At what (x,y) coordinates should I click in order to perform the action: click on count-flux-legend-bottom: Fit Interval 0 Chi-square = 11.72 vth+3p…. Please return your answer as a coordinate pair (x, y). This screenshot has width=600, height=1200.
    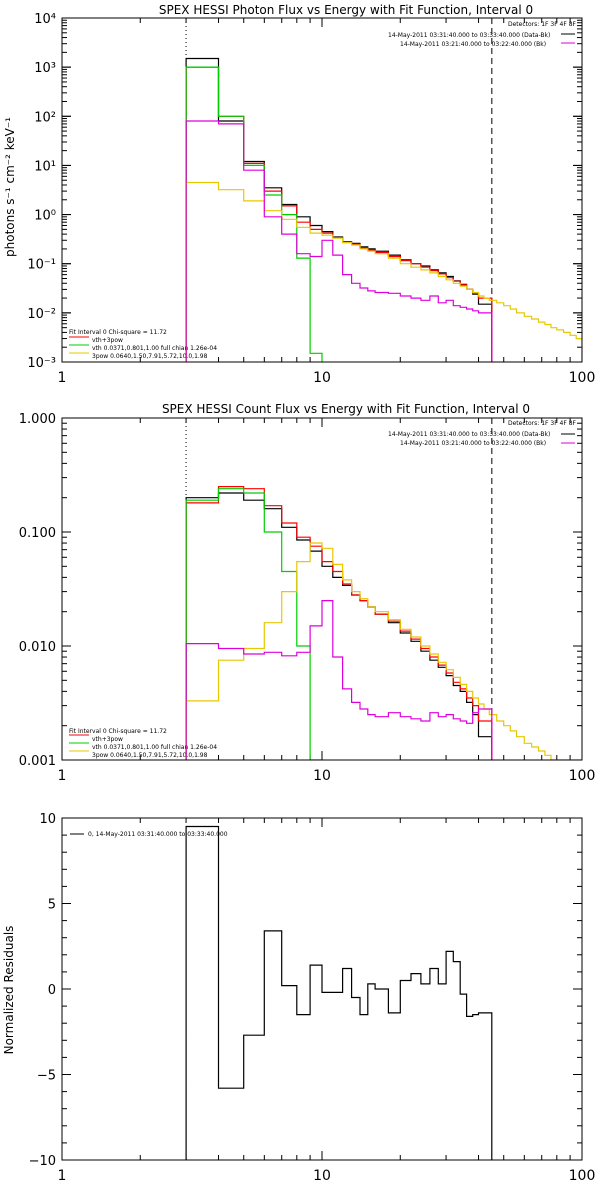
    Looking at the image, I should click on (143, 743).